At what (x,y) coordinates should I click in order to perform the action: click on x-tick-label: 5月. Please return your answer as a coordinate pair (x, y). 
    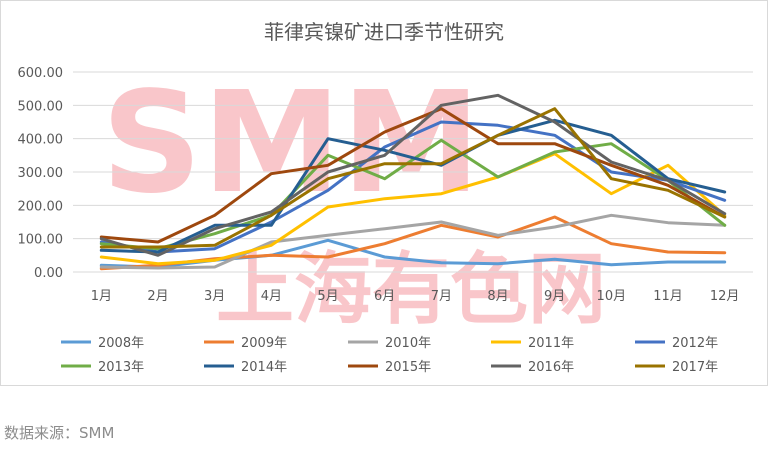
    Looking at the image, I should click on (327, 296).